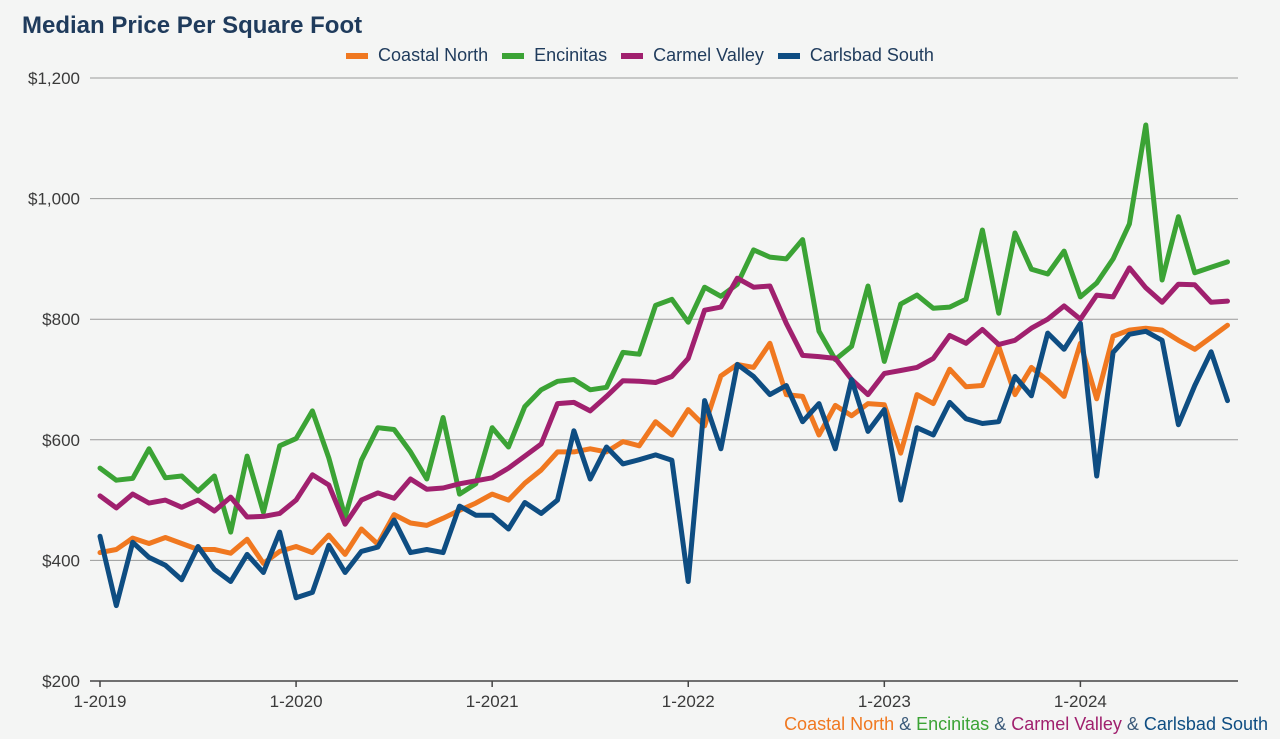  Describe the element at coordinates (590, 696) in the screenshot. I see `x-axis: 1-2019 1-2020 1-2021 1-2022 1-2023 1-2024` at that location.